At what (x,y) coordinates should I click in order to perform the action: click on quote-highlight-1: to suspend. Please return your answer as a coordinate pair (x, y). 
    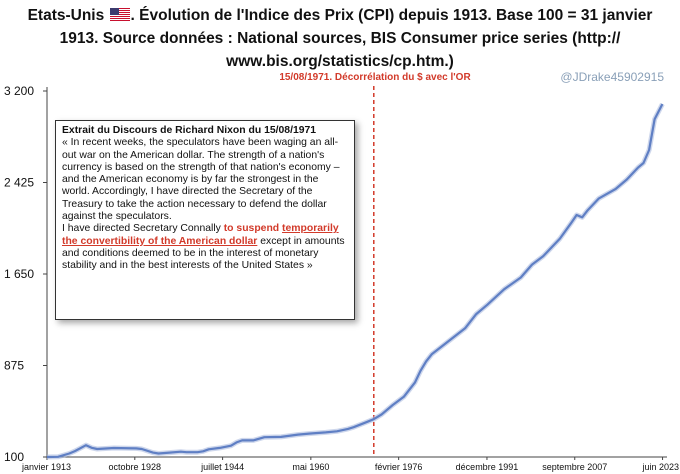
    Looking at the image, I should click on (251, 229).